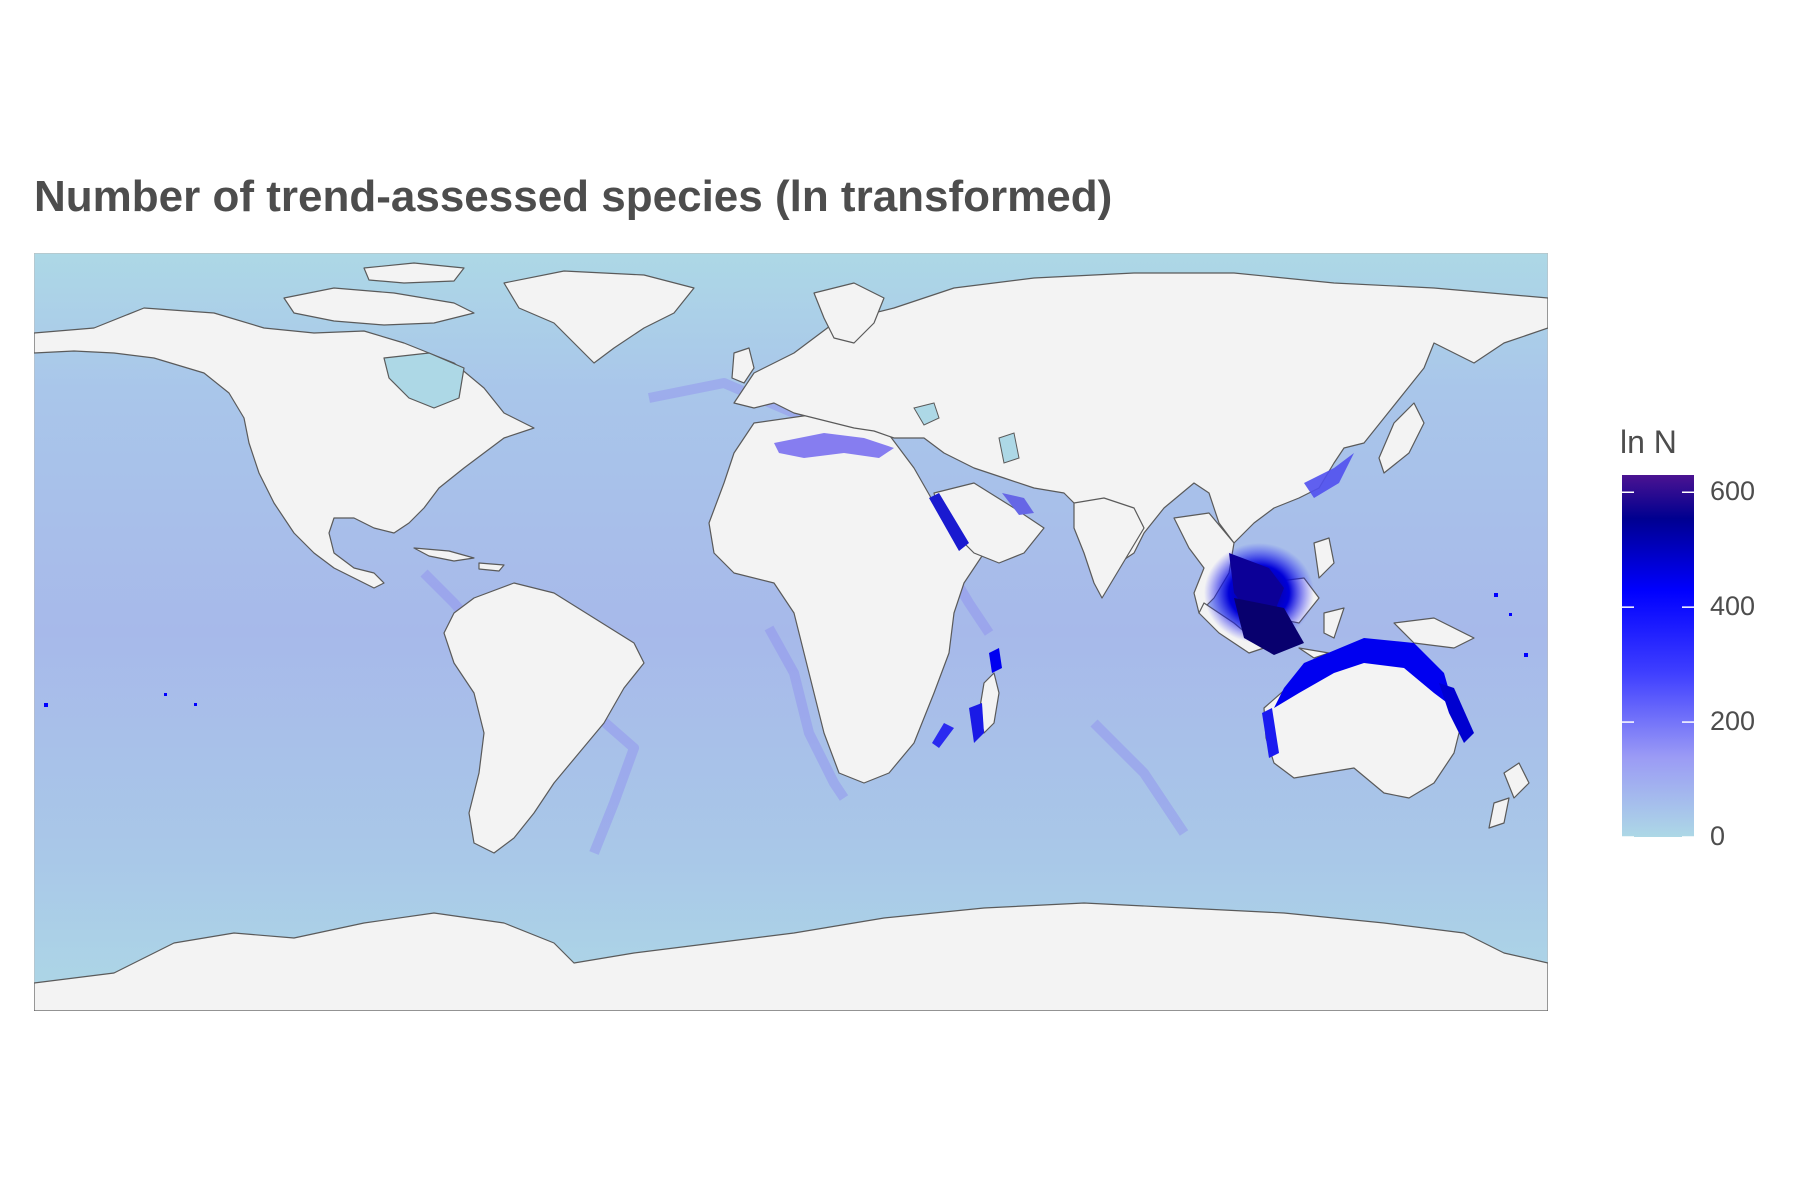 This screenshot has width=1800, height=1200. I want to click on south-america, so click(544, 718).